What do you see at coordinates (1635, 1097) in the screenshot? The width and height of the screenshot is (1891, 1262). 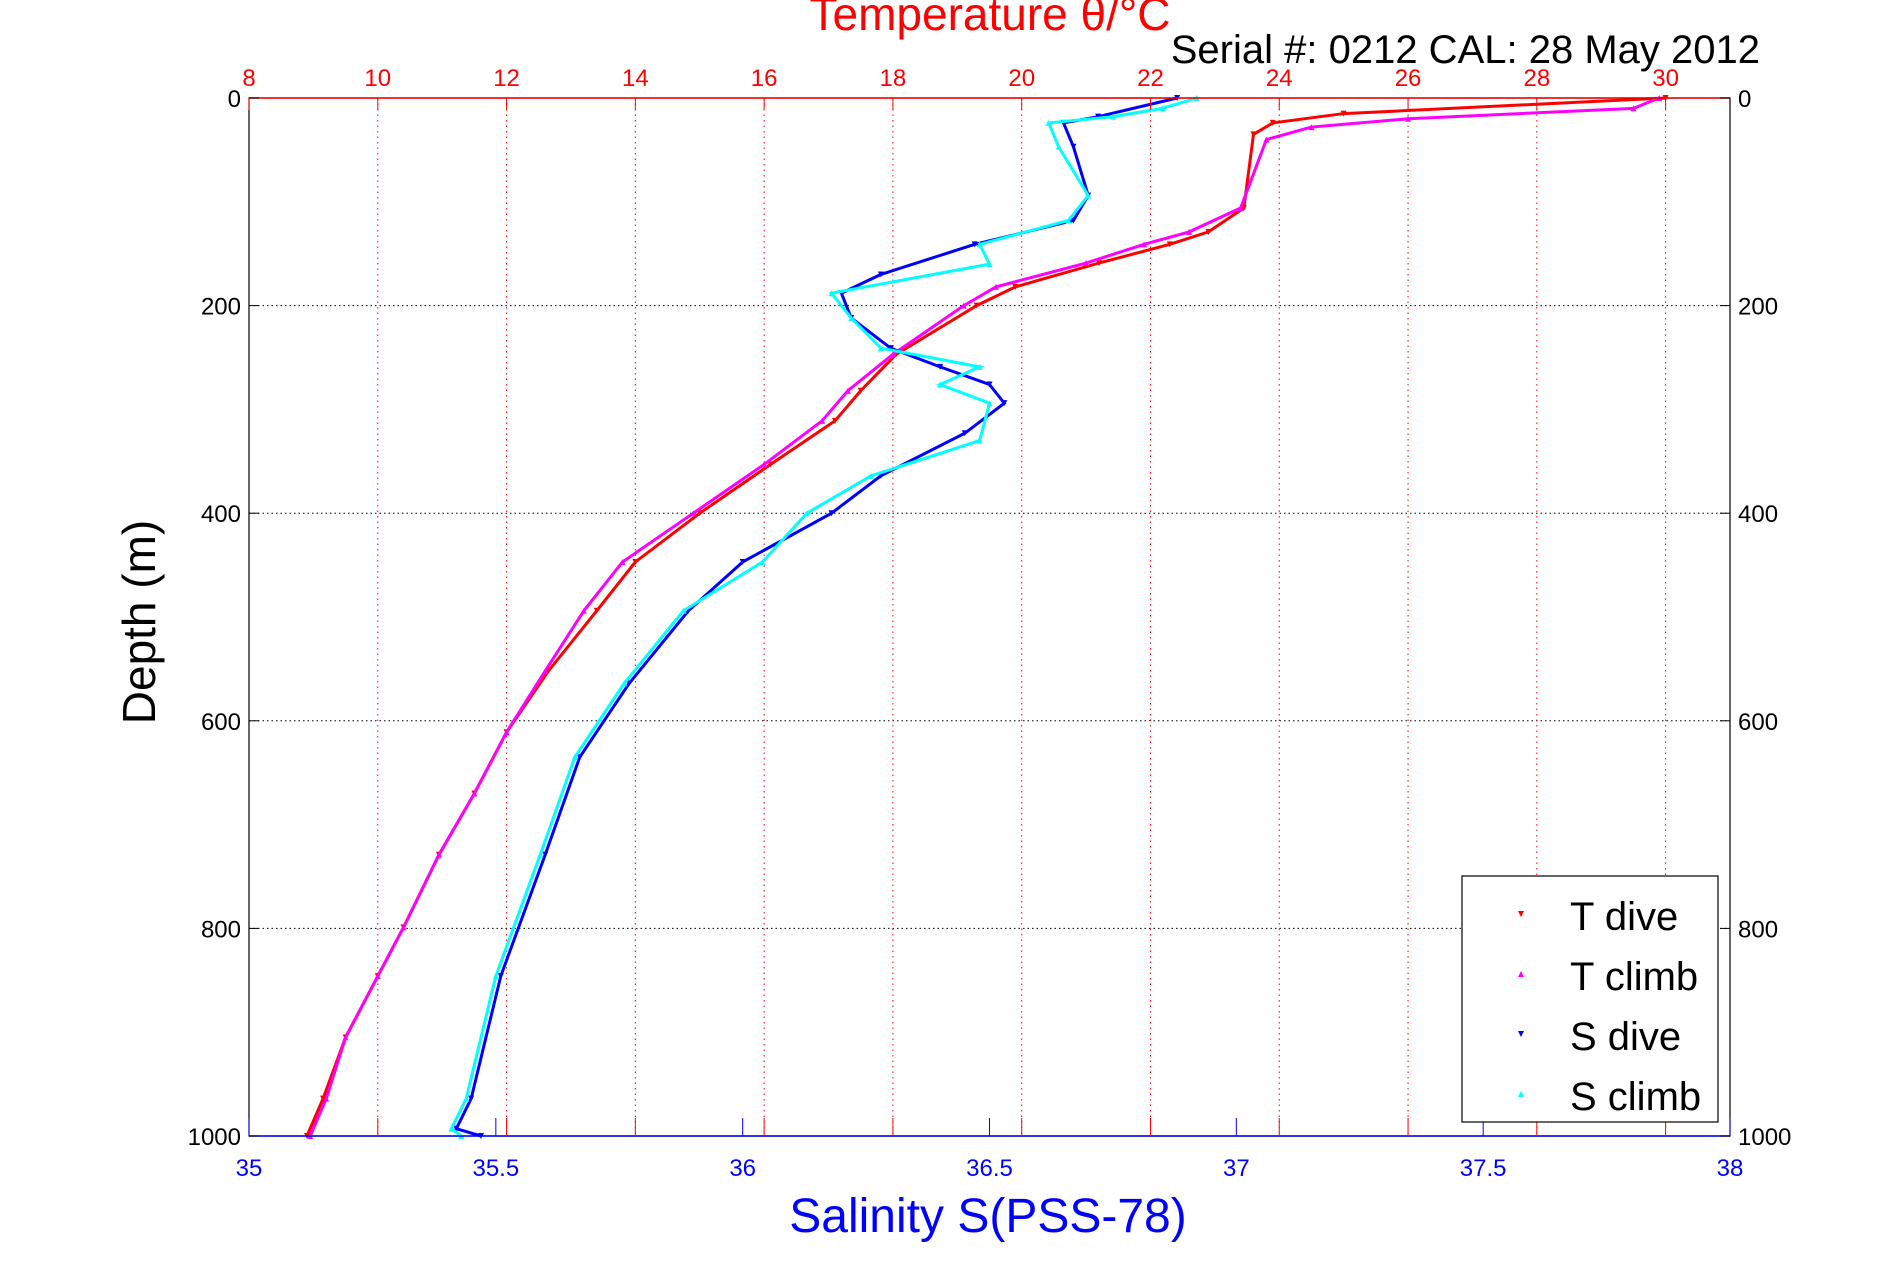 I see `legend-label: S climb` at bounding box center [1635, 1097].